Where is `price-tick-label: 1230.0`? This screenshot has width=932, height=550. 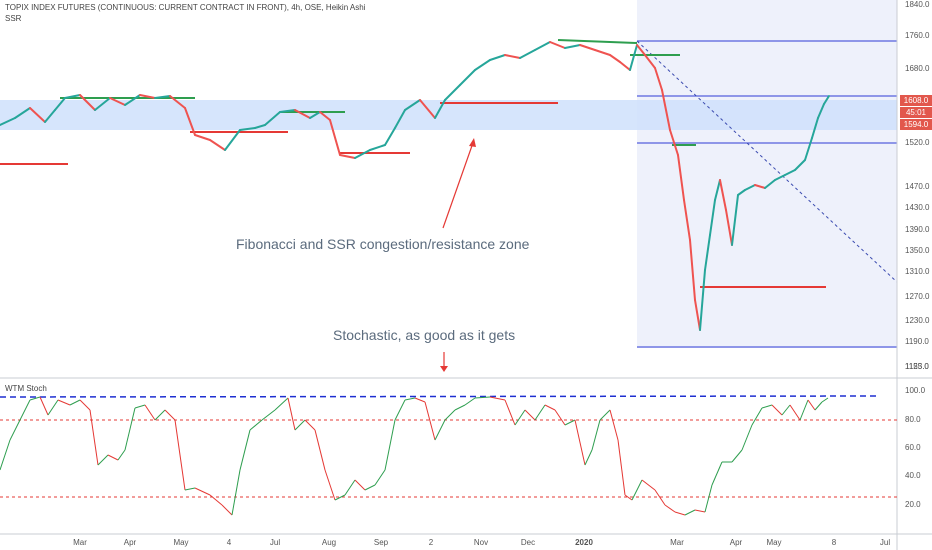
price-tick-label: 1230.0 is located at coordinates (917, 320).